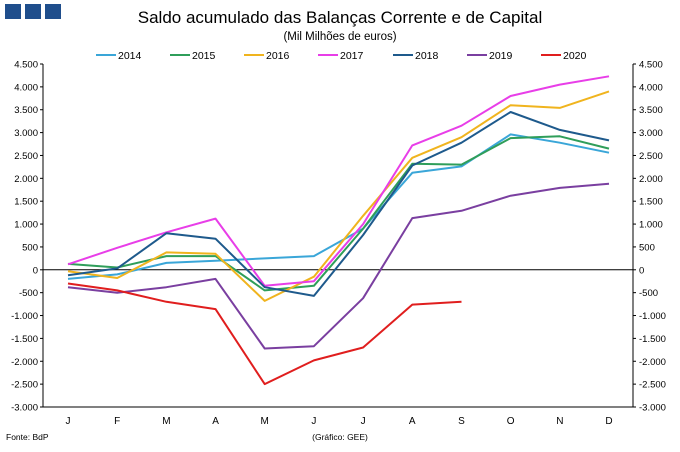 Image resolution: width=680 pixels, height=452 pixels. Describe the element at coordinates (652, 408) in the screenshot. I see `y-tick-label-right: -3.000` at that location.